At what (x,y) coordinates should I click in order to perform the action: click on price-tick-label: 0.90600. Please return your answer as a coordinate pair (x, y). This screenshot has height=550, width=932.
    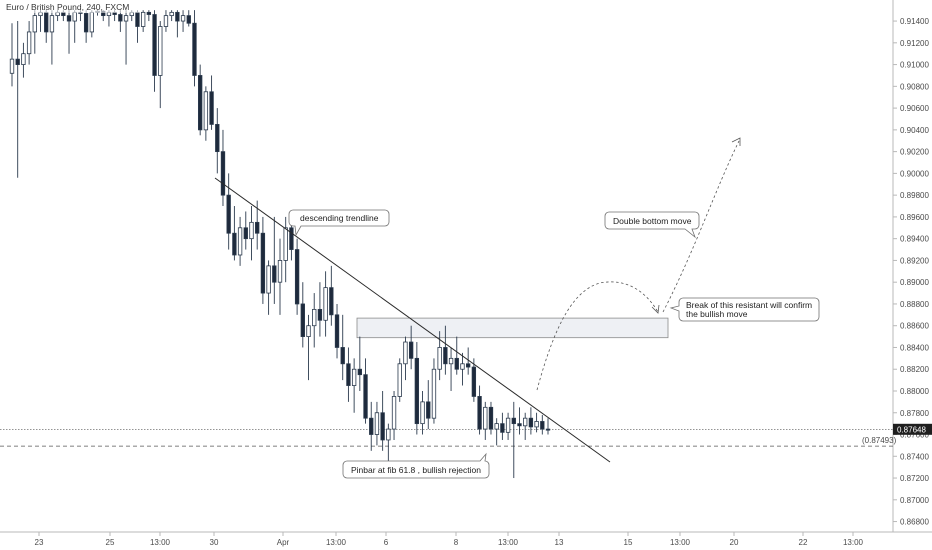
    Looking at the image, I should click on (914, 108).